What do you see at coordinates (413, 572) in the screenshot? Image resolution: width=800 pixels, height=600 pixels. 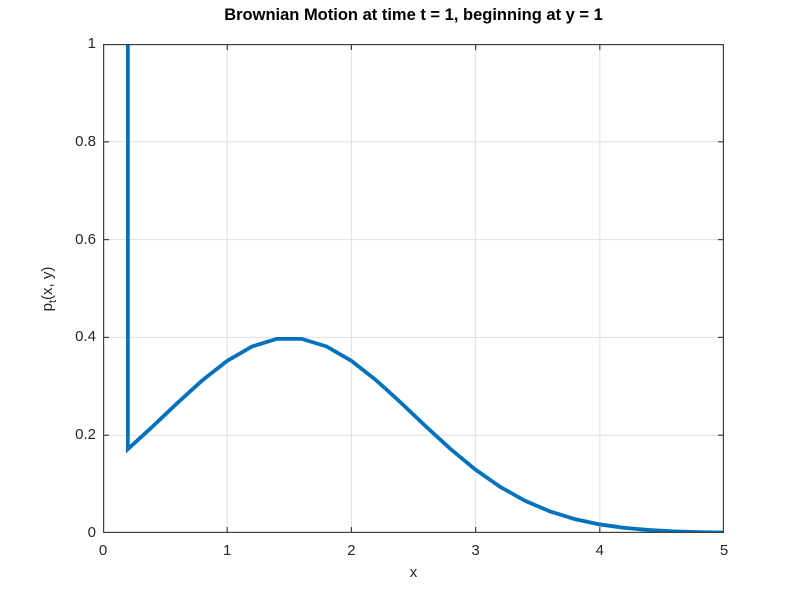 I see `x-axis-label: x` at bounding box center [413, 572].